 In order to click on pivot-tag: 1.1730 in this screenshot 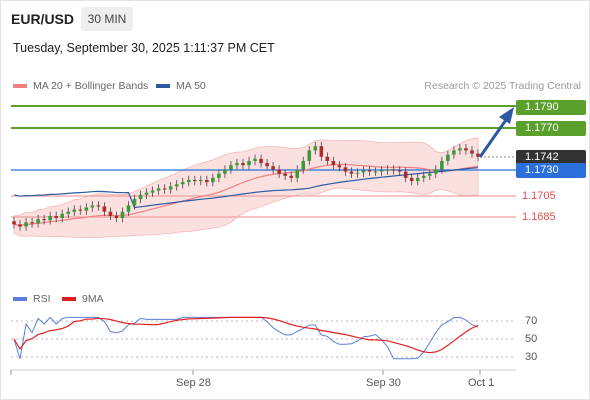, I will do `click(551, 170)`.